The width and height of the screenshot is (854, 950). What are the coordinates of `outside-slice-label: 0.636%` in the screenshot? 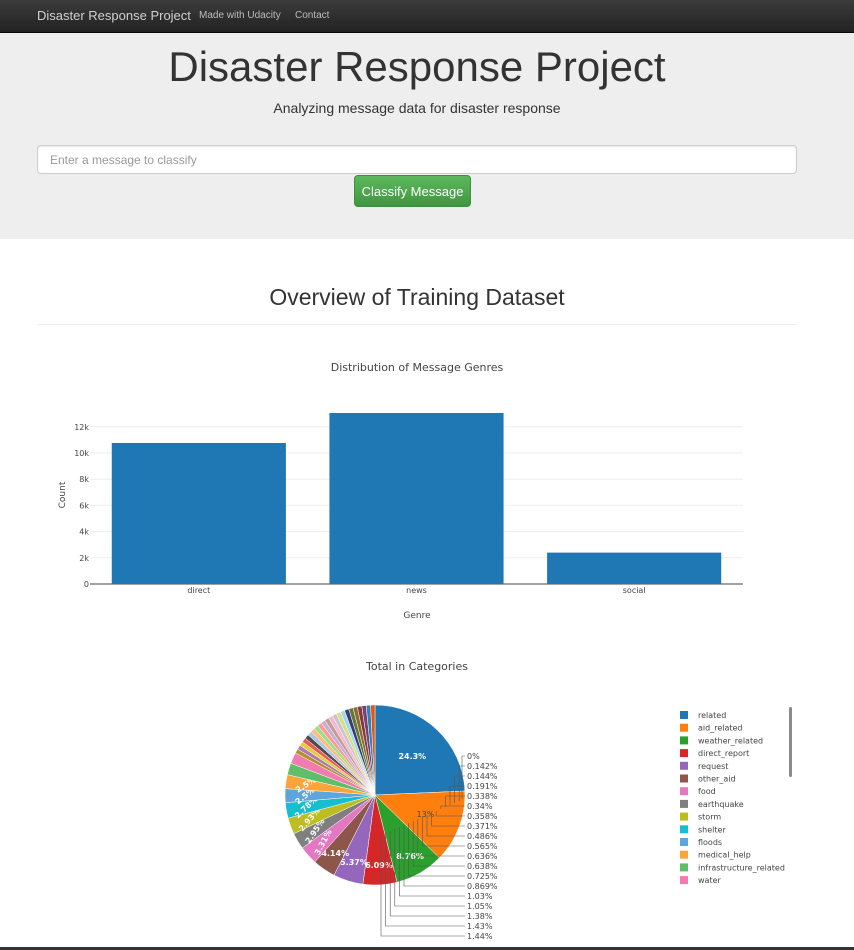 It's located at (482, 856).